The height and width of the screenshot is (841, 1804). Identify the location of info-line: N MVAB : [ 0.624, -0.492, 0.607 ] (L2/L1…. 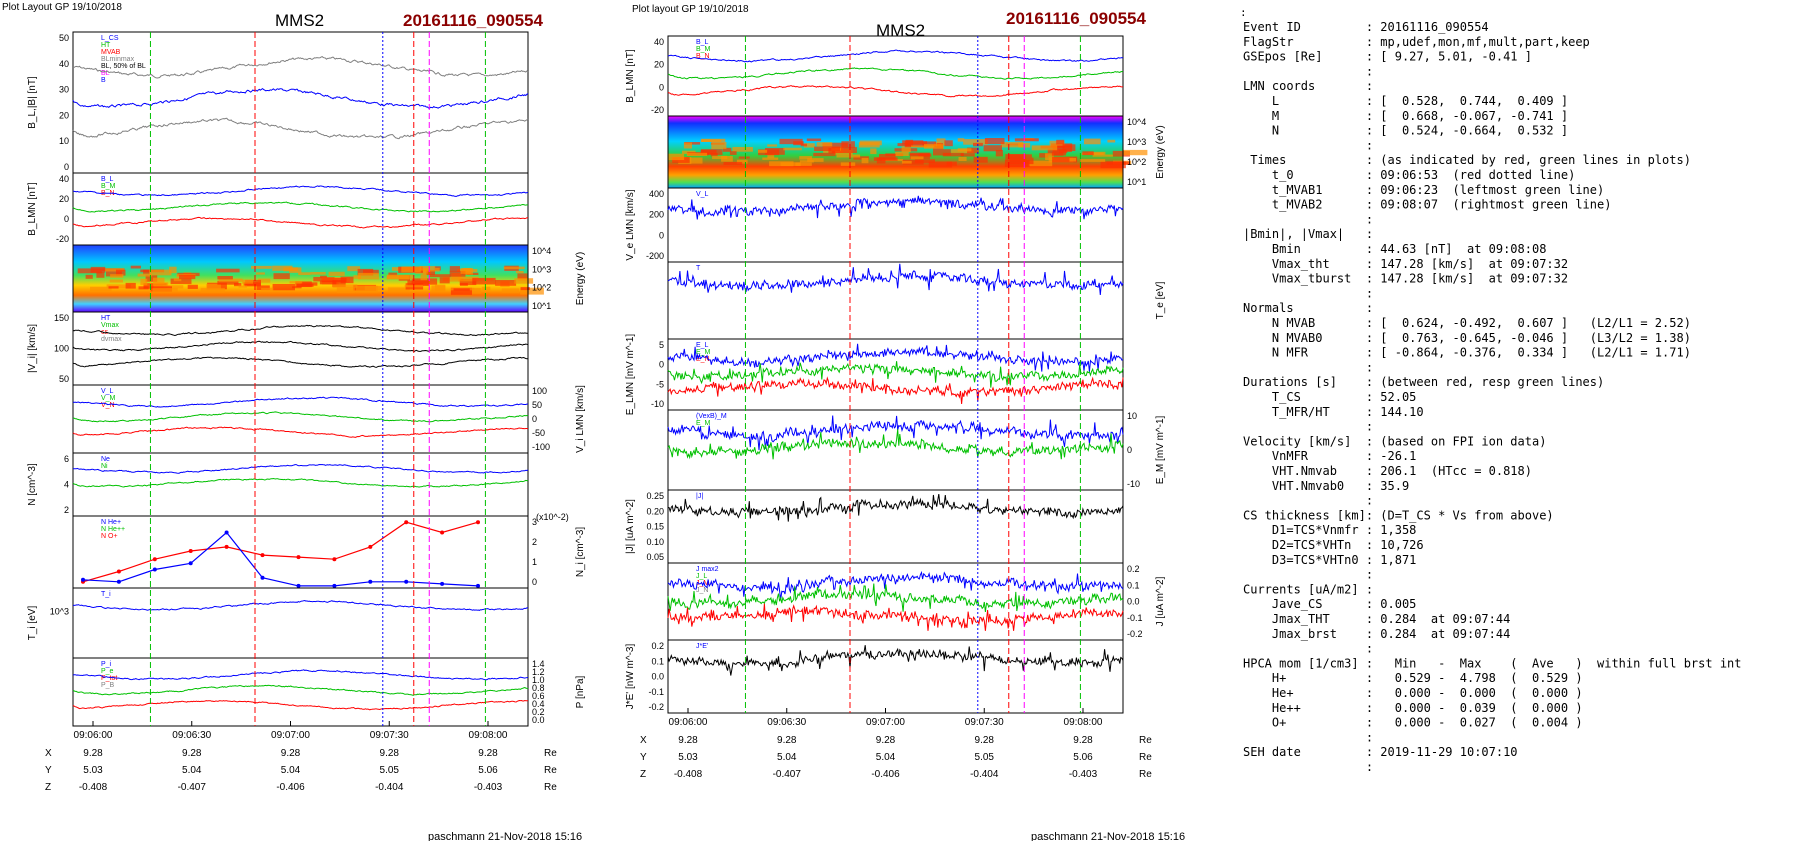
(1467, 323).